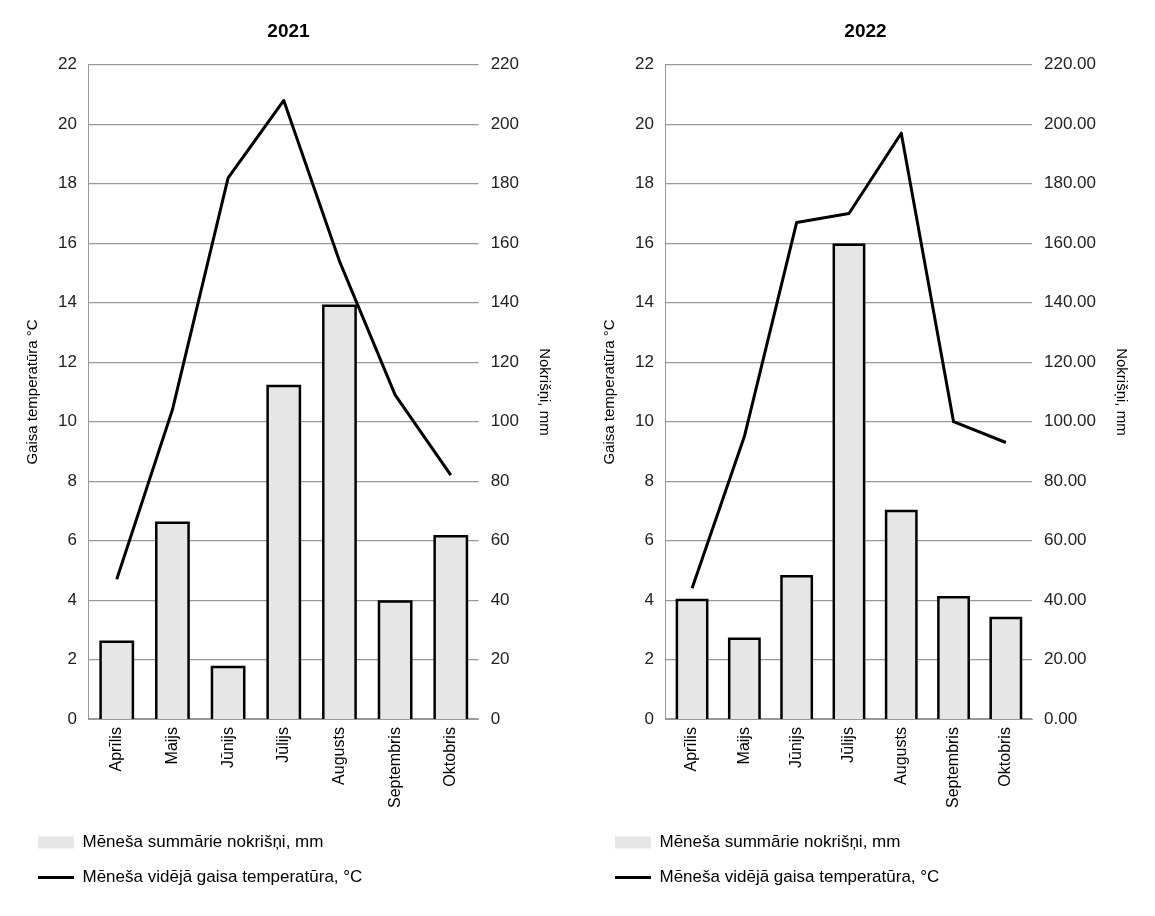 This screenshot has width=1155, height=916. I want to click on y2-tick-label: 40, so click(500, 599).